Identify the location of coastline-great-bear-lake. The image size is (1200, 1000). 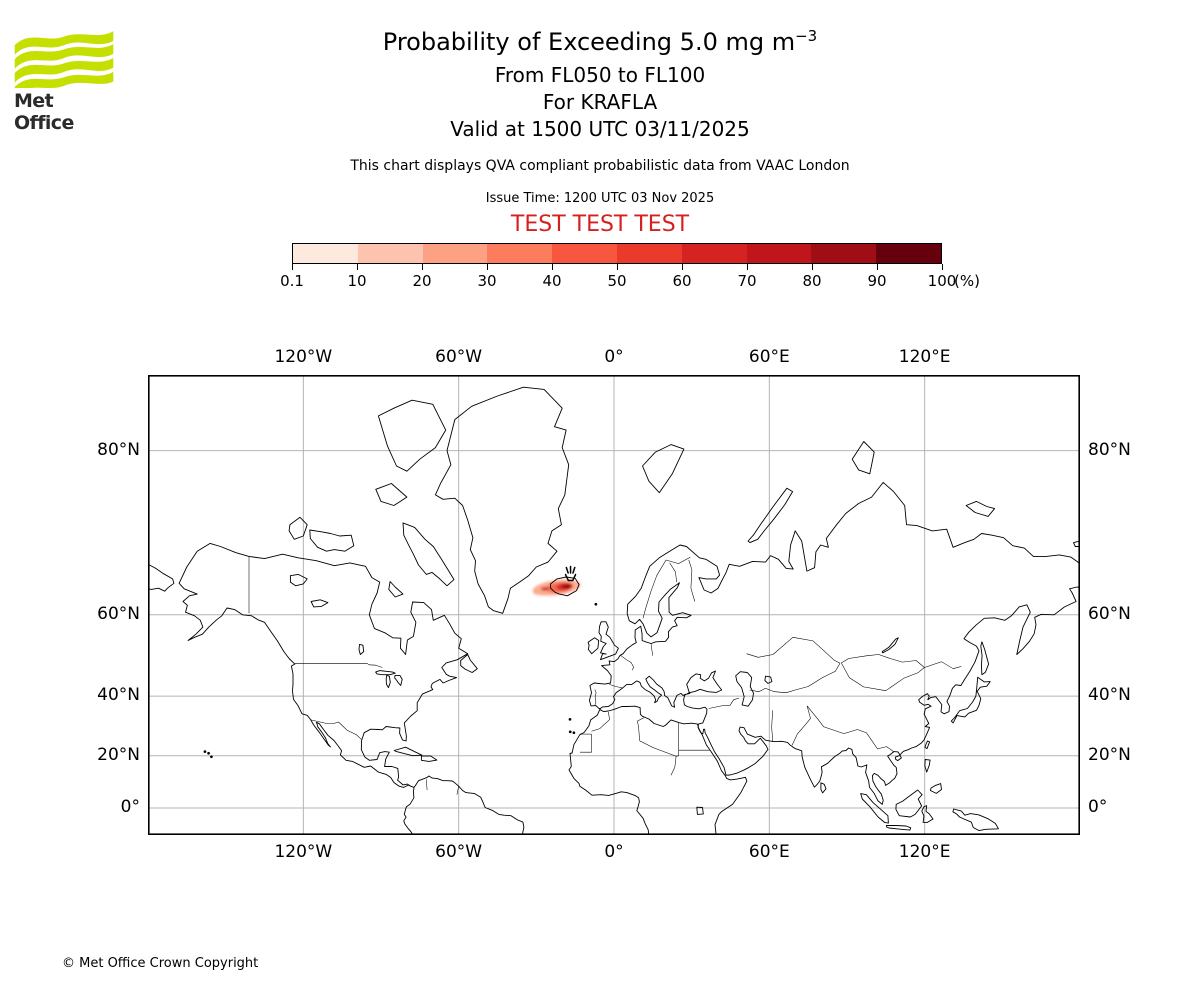
(298, 580).